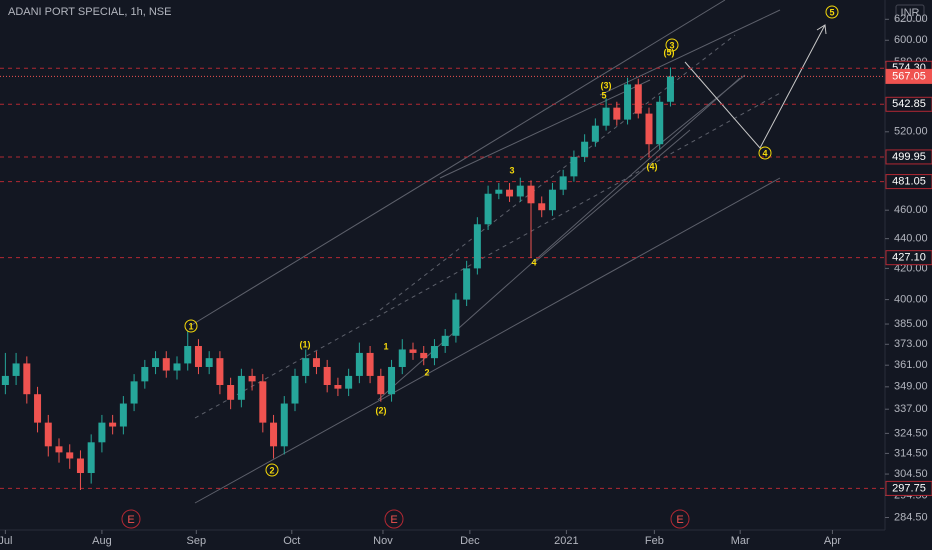  What do you see at coordinates (755, 86) in the screenshot?
I see `projection-arrow` at bounding box center [755, 86].